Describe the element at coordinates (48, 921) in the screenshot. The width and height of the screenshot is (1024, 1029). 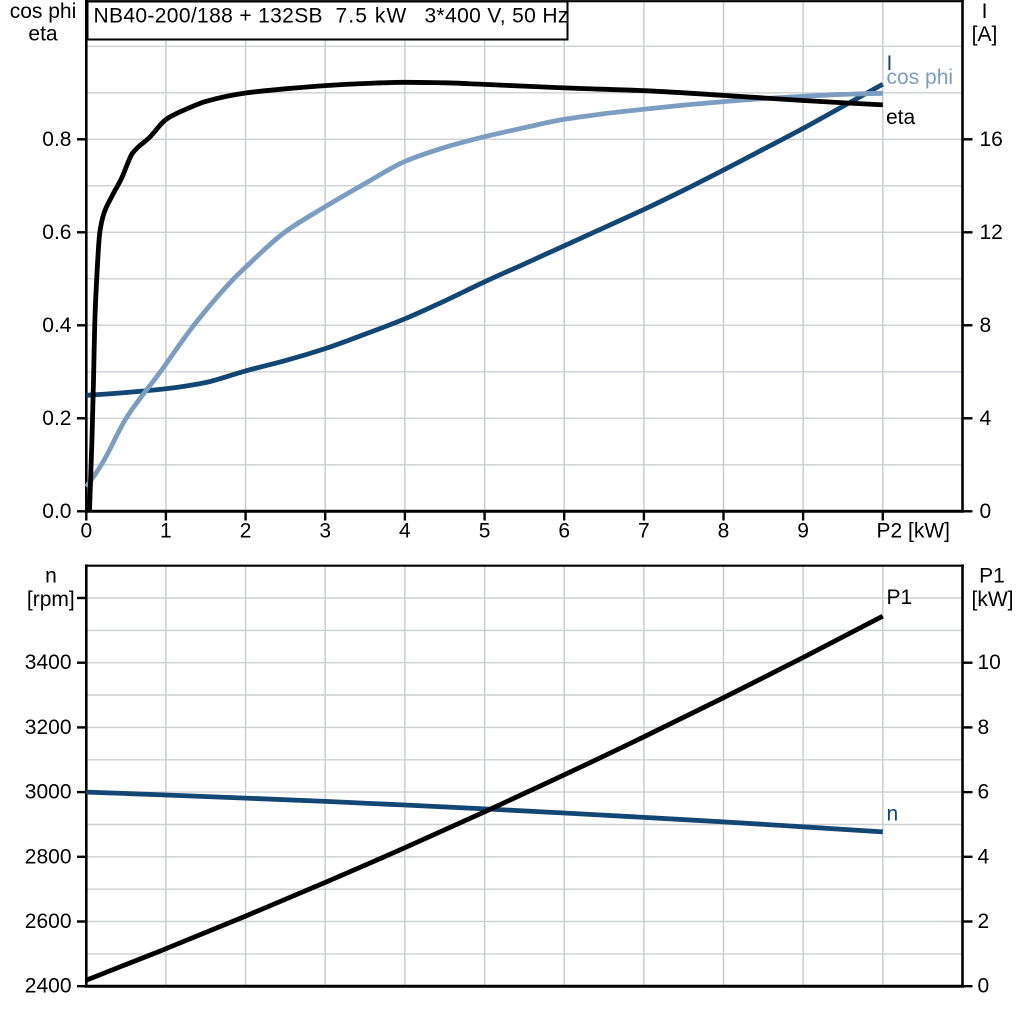
I see `svg-text: 2600` at that location.